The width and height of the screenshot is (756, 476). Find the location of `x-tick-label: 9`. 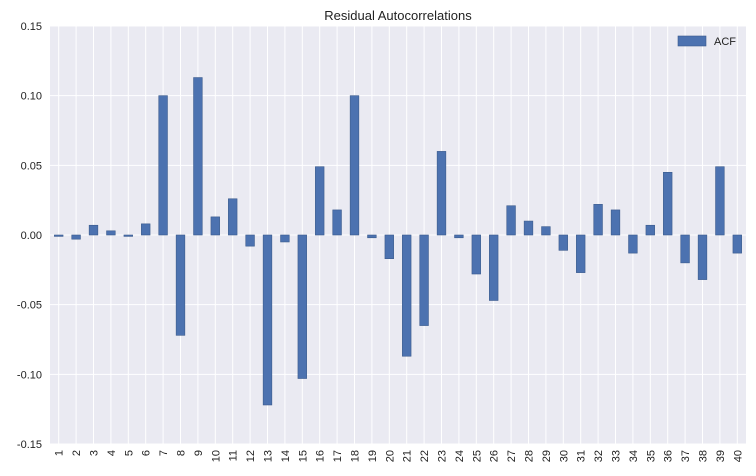

x-tick-label: 9 is located at coordinates (199, 453).